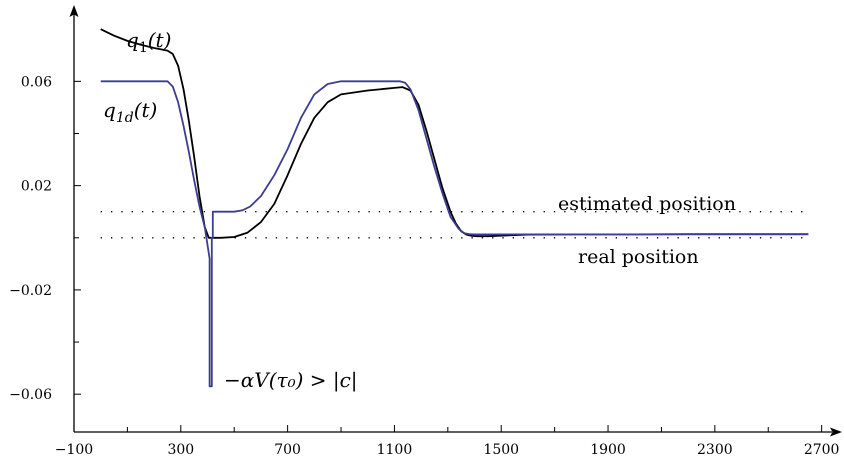 This screenshot has height=466, width=844. Describe the element at coordinates (608, 450) in the screenshot. I see `x-tick-label: 1900` at that location.